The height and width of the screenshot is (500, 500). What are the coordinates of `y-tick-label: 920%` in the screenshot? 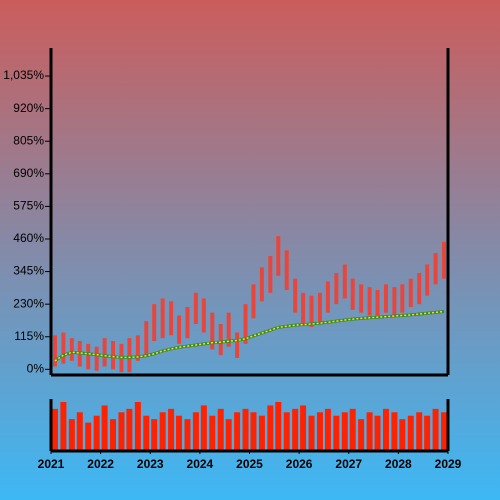 It's located at (28, 108).